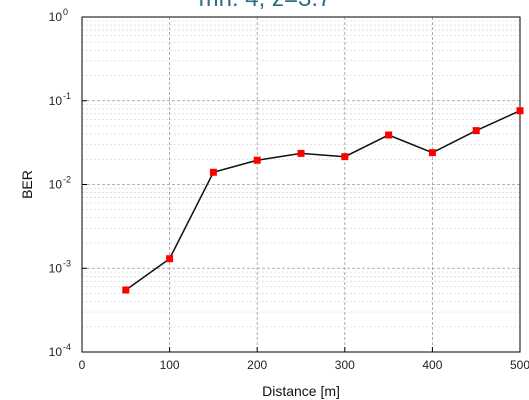 The image size is (529, 400). What do you see at coordinates (345, 365) in the screenshot?
I see `x-tick-label: 300` at bounding box center [345, 365].